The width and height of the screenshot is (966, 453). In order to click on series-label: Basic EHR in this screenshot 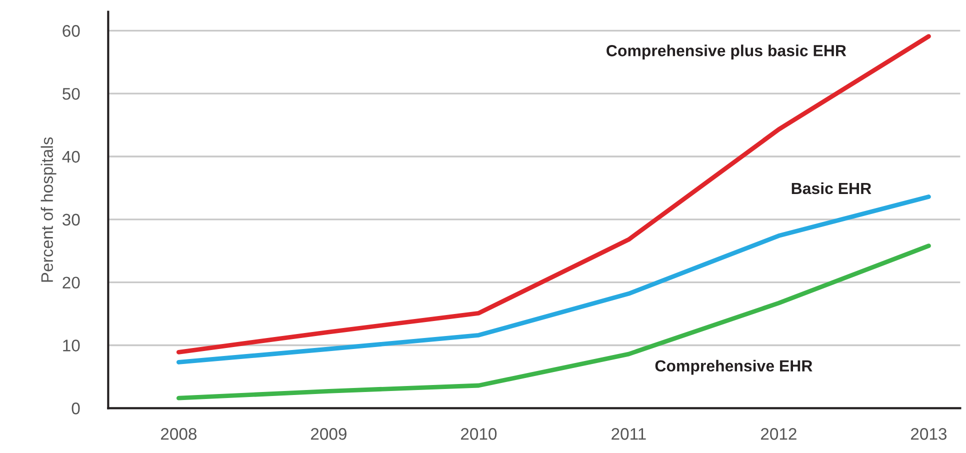, I will do `click(832, 188)`.